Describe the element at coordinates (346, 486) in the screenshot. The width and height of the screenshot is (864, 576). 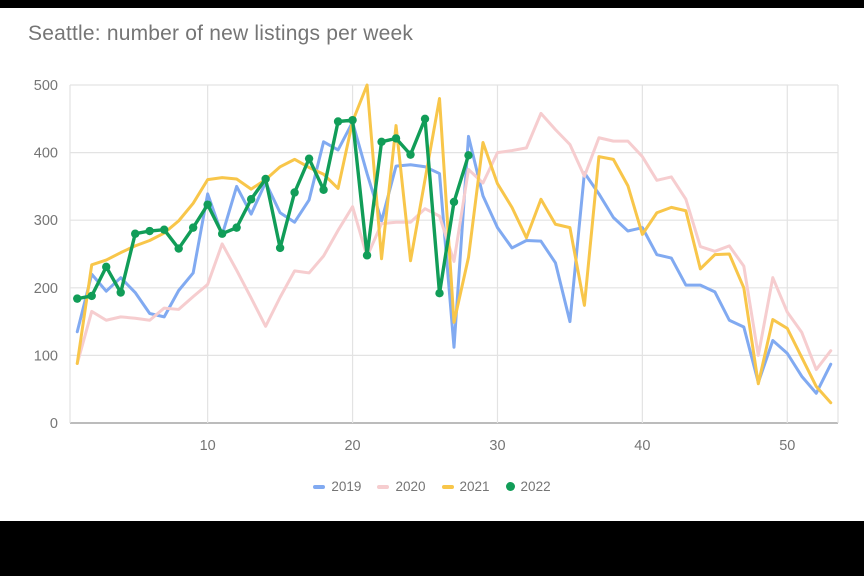
I see `legend-label: 2019` at that location.